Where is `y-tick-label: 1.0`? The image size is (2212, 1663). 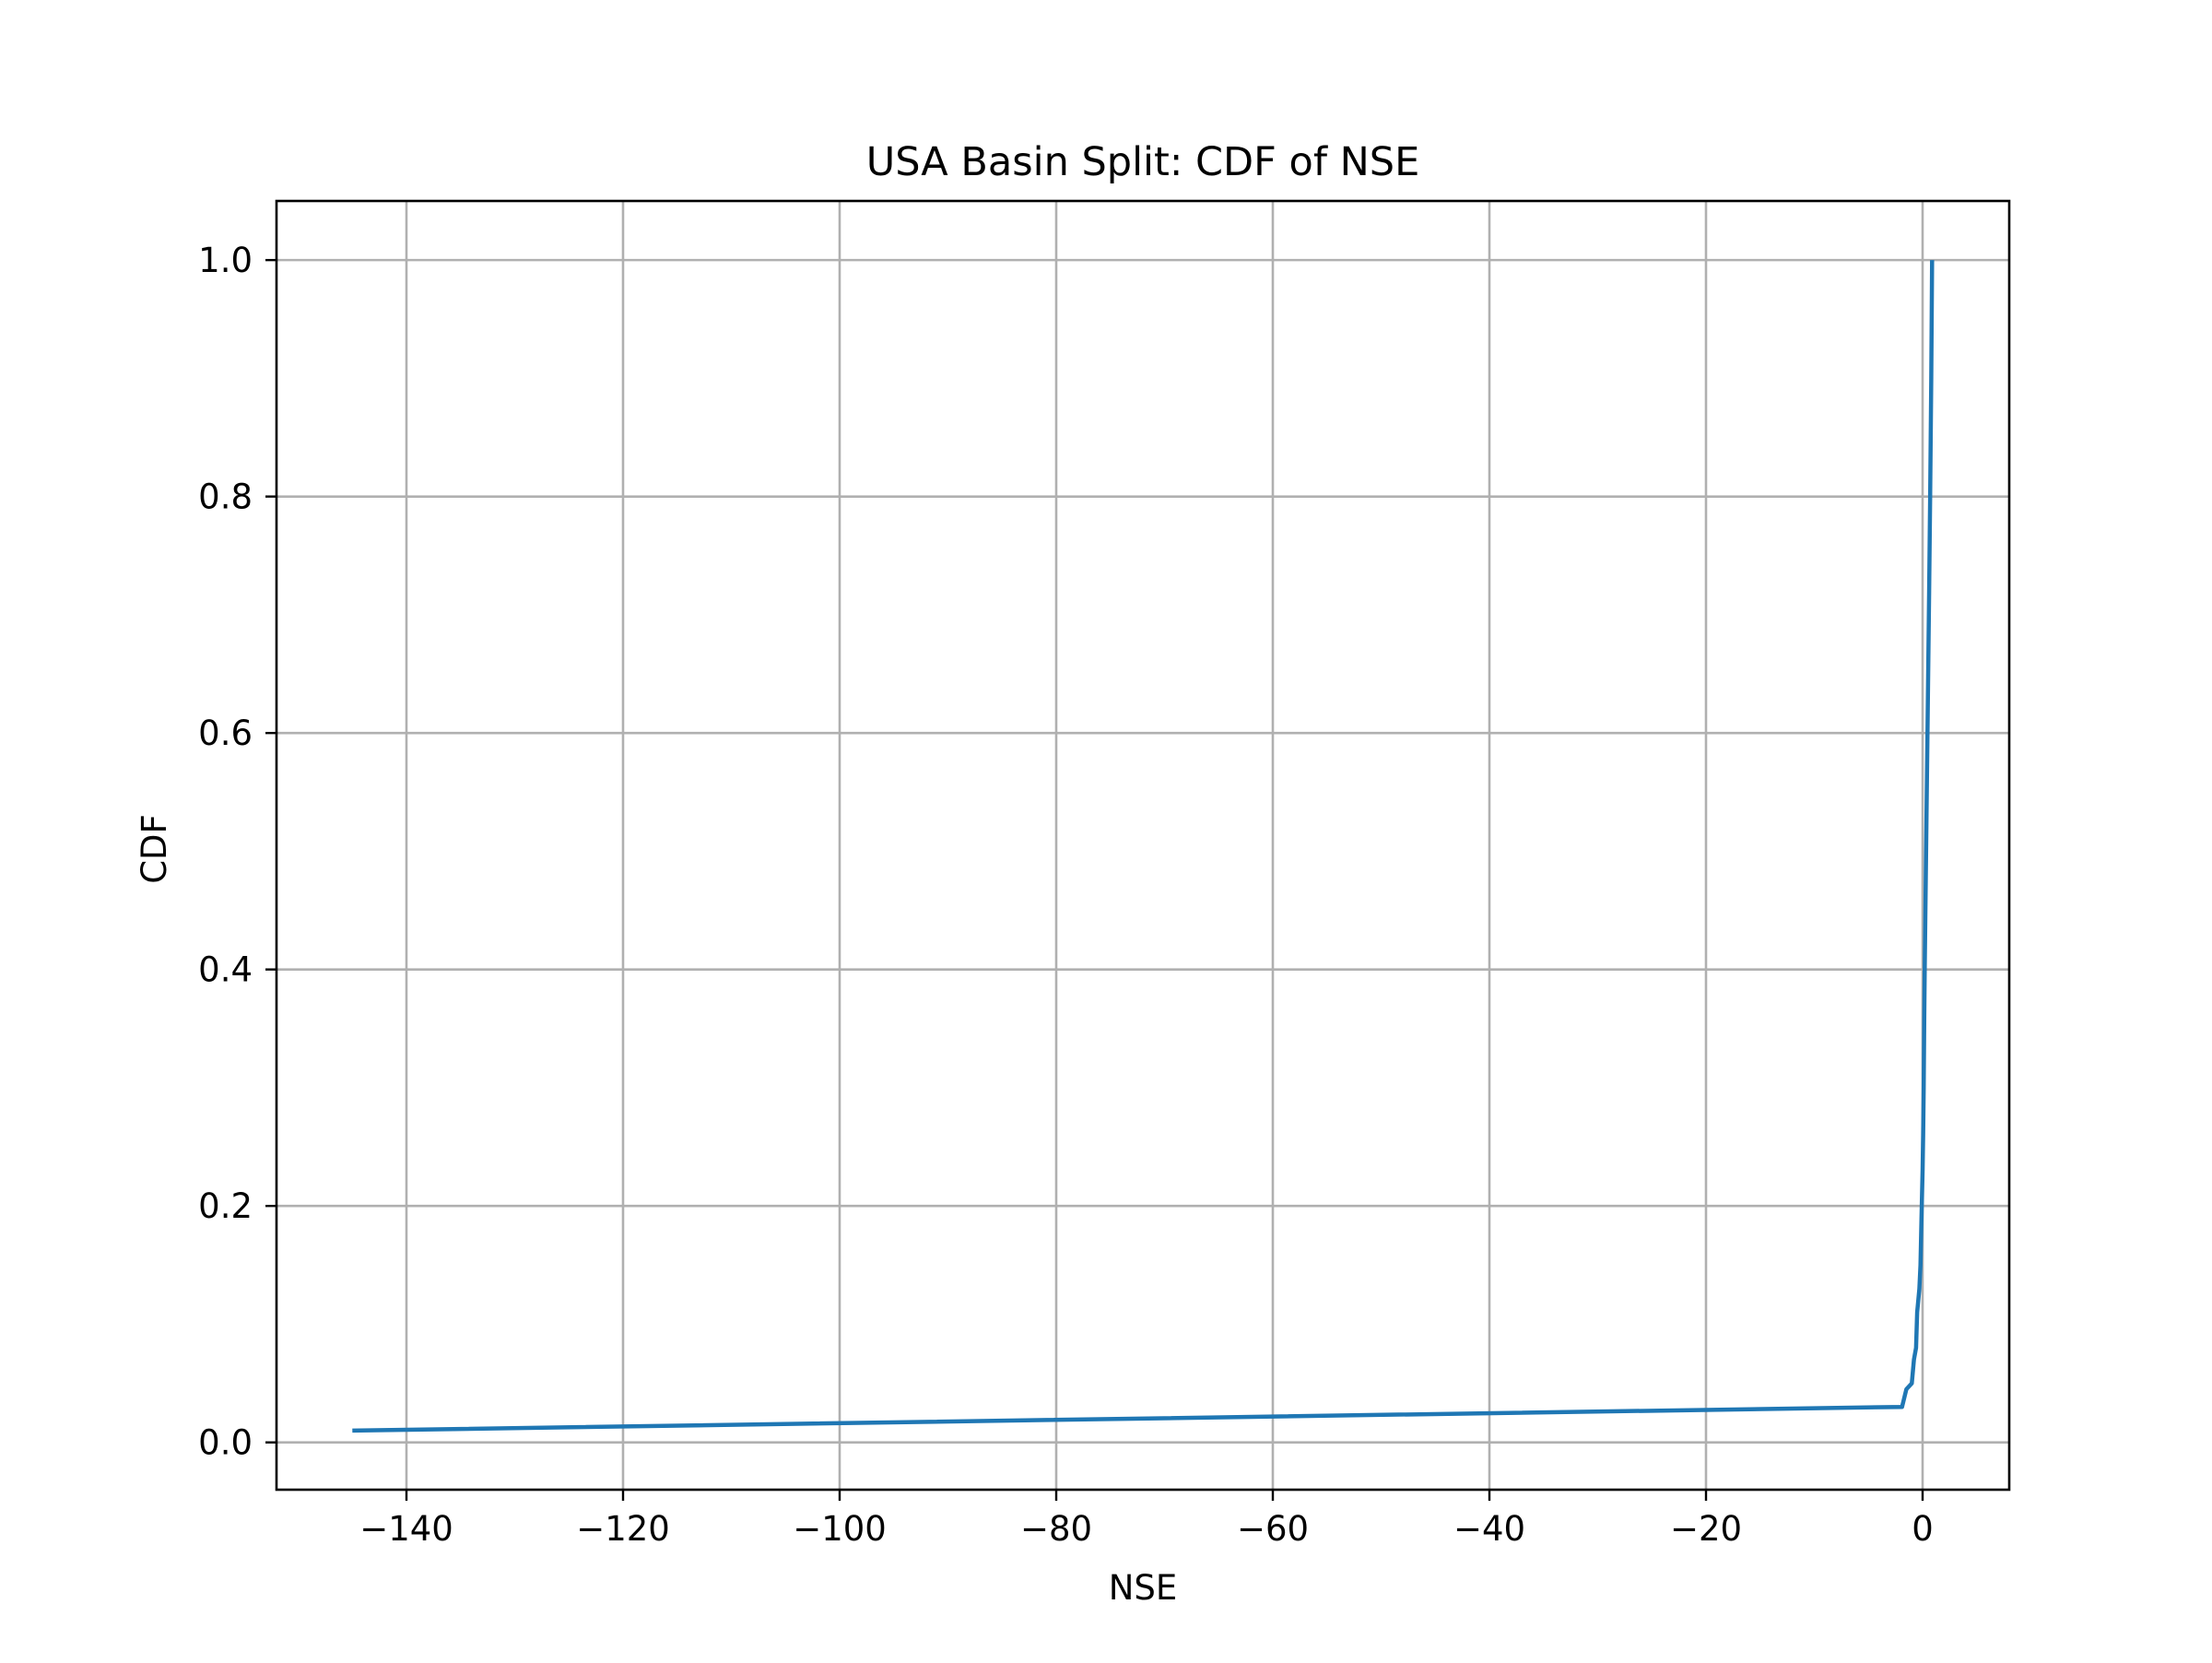 y-tick-label: 1.0 is located at coordinates (225, 260).